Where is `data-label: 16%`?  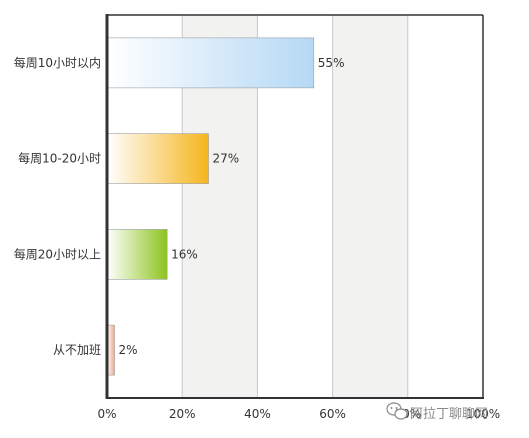
data-label: 16% is located at coordinates (184, 254).